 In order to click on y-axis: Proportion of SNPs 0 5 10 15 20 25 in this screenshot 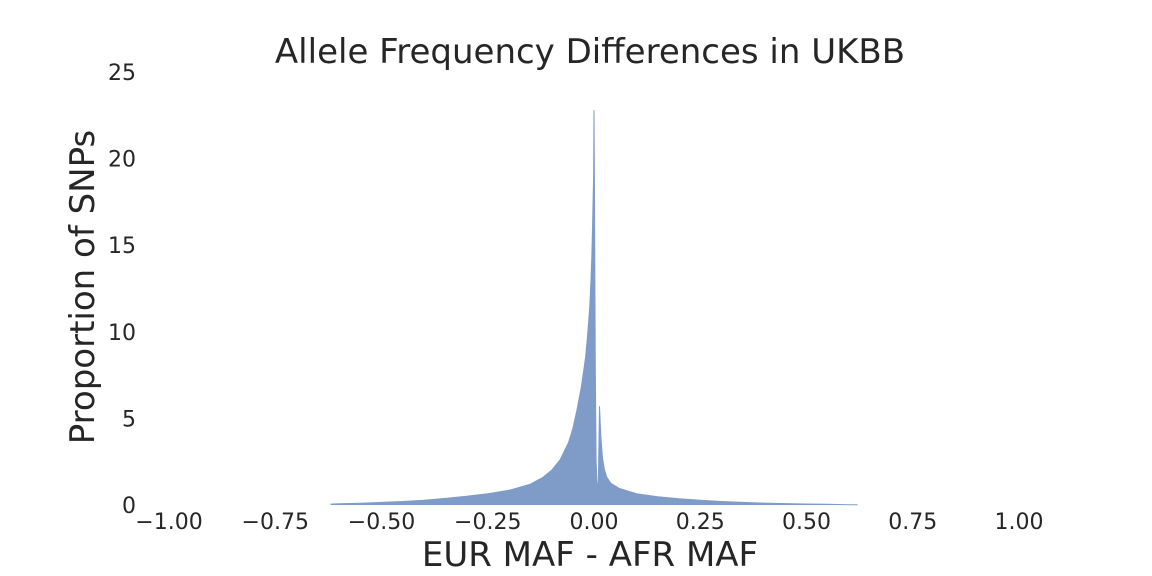, I will do `click(99, 290)`.